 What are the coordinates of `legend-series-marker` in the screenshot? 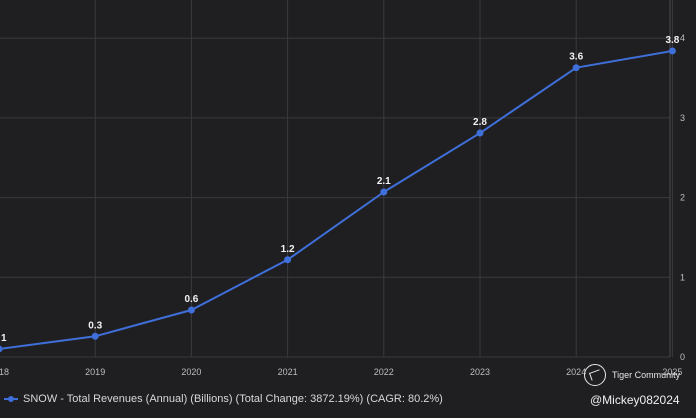 It's located at (11, 399).